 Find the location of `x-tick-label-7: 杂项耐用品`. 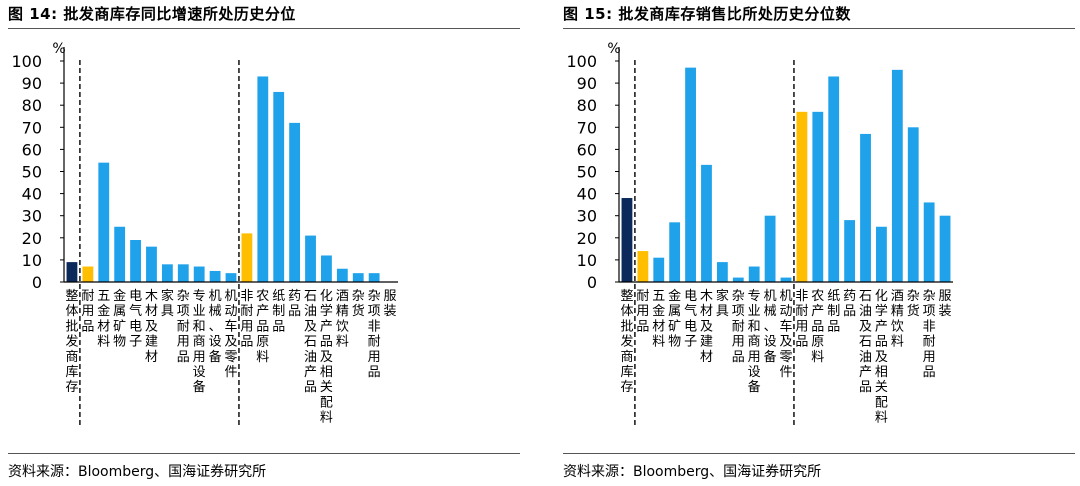

x-tick-label-7: 杂项耐用品 is located at coordinates (183, 327).